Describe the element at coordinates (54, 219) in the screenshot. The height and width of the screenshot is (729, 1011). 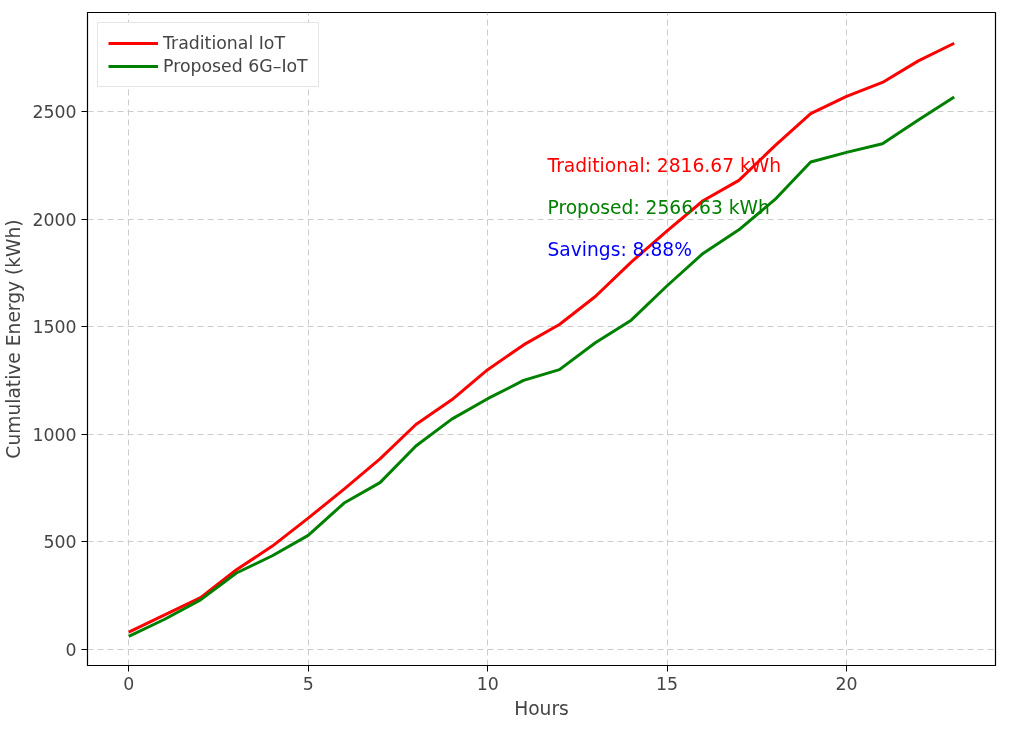
I see `y-tick-label: 2000` at that location.